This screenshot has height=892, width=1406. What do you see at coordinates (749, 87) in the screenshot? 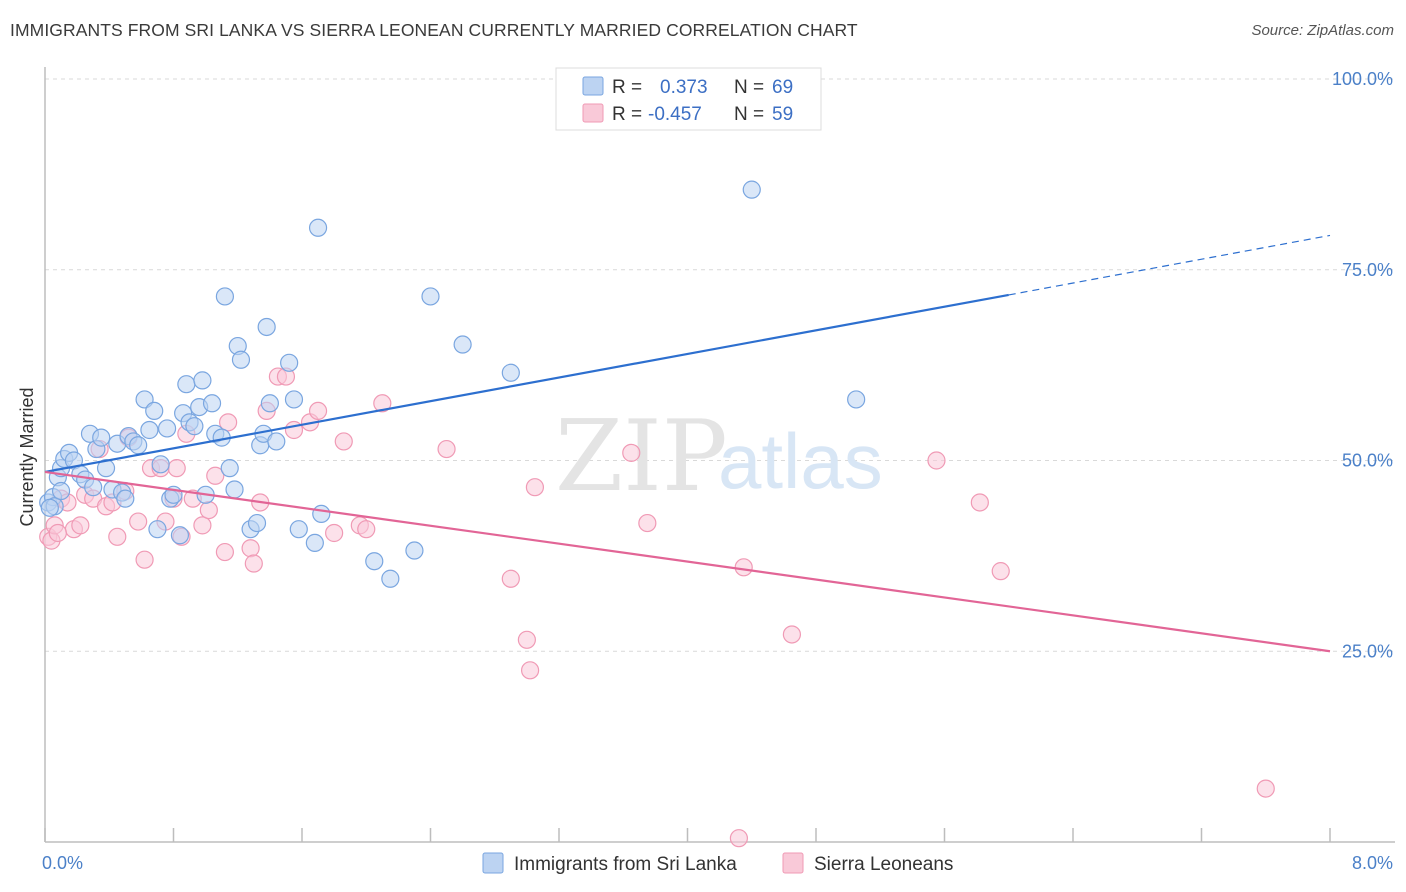
I see `stats-n-label-1: N =` at bounding box center [749, 87].